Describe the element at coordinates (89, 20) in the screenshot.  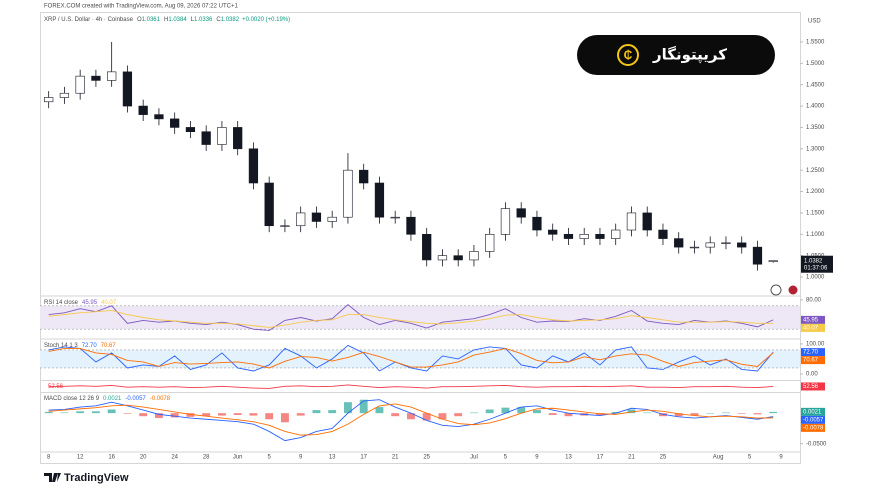
I see `legend-title: XRP / U.S. Dollar · 4h · Coinbase` at that location.